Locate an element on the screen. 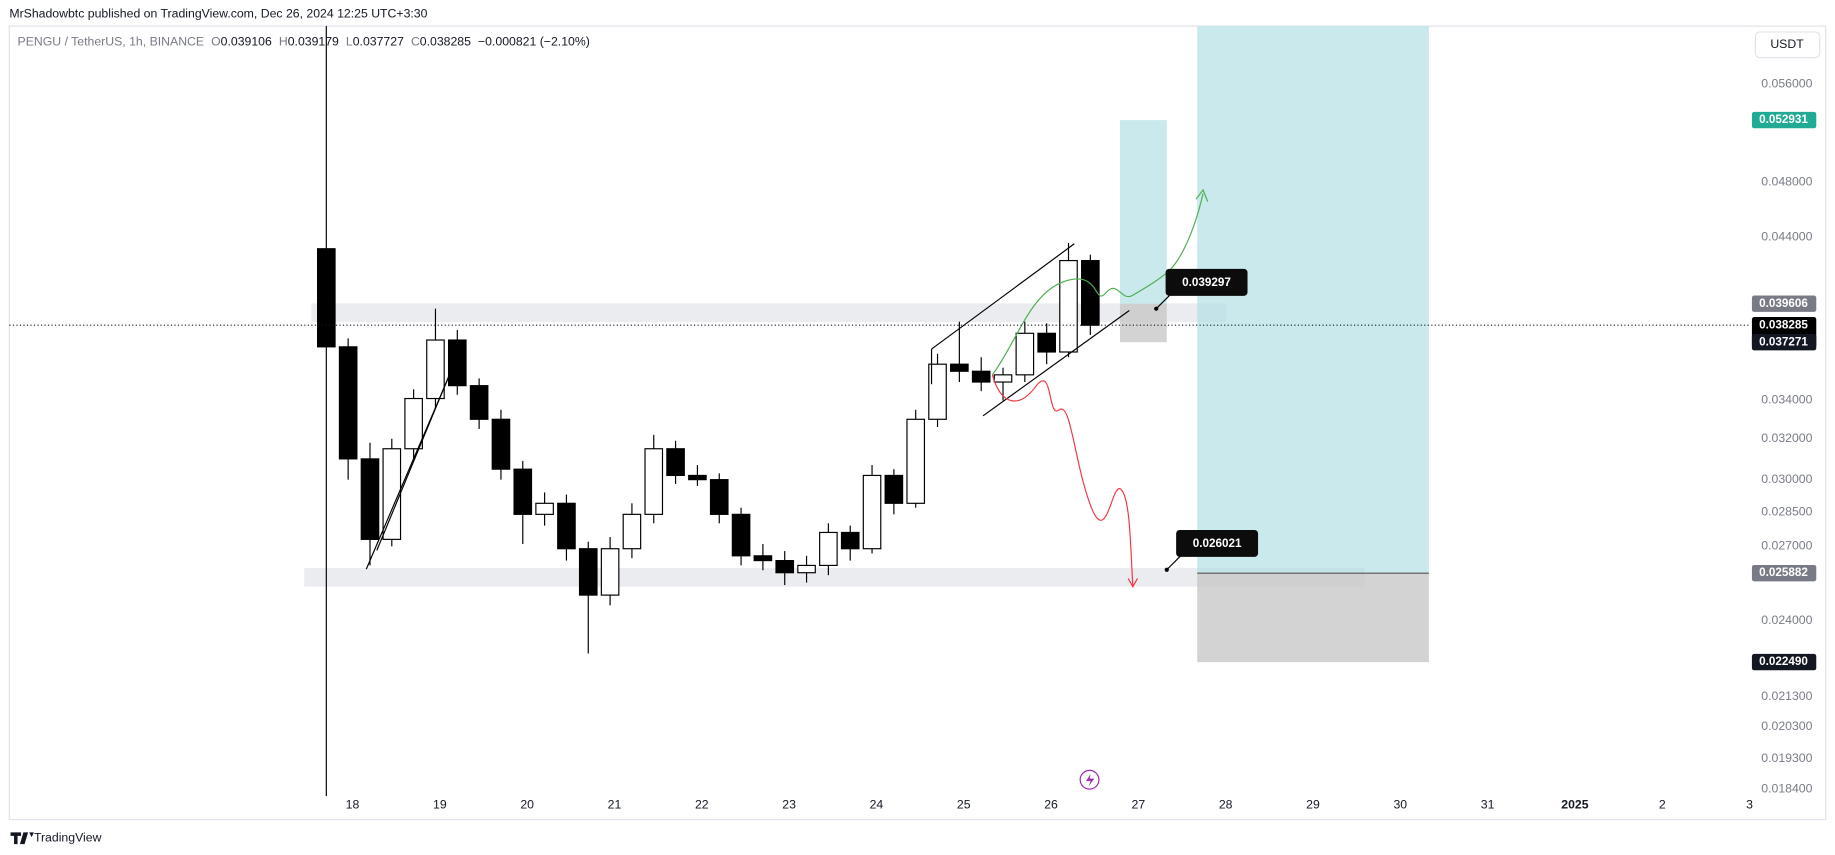 The width and height of the screenshot is (1835, 855). y-tick-label: 0.027000 is located at coordinates (1786, 546).